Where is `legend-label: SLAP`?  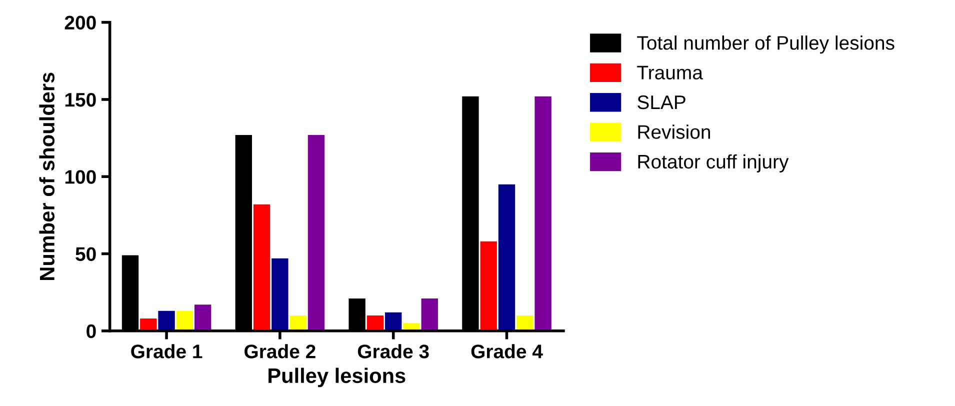 legend-label: SLAP is located at coordinates (662, 102).